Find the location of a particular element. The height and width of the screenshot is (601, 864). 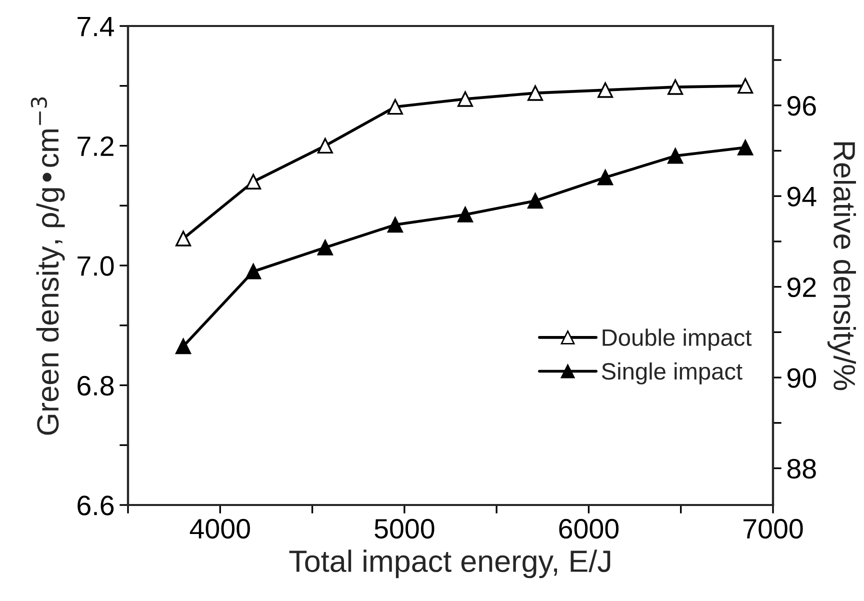

y2-tick-label: 92 is located at coordinates (801, 287).